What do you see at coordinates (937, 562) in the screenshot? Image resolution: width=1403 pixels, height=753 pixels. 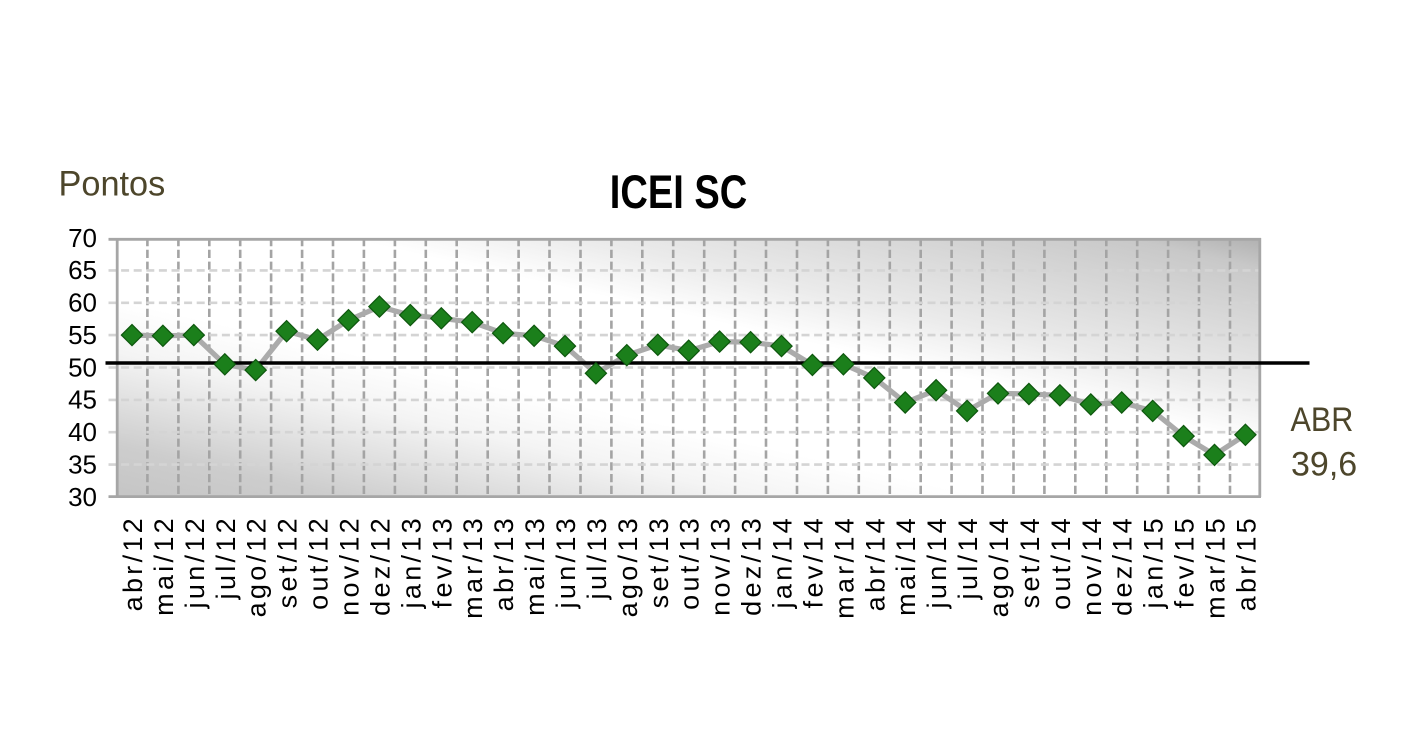 I see `svg-text: jun/14` at bounding box center [937, 562].